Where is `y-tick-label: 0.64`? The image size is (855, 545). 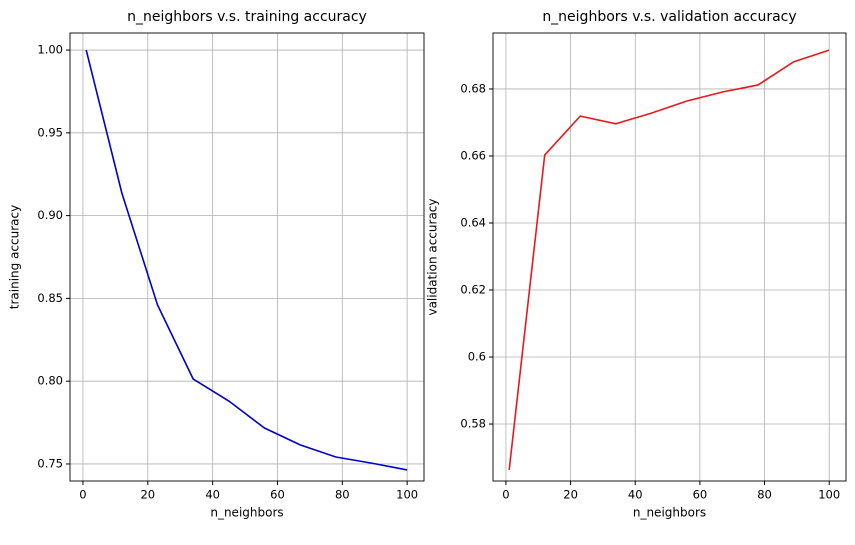
y-tick-label: 0.64 is located at coordinates (473, 222).